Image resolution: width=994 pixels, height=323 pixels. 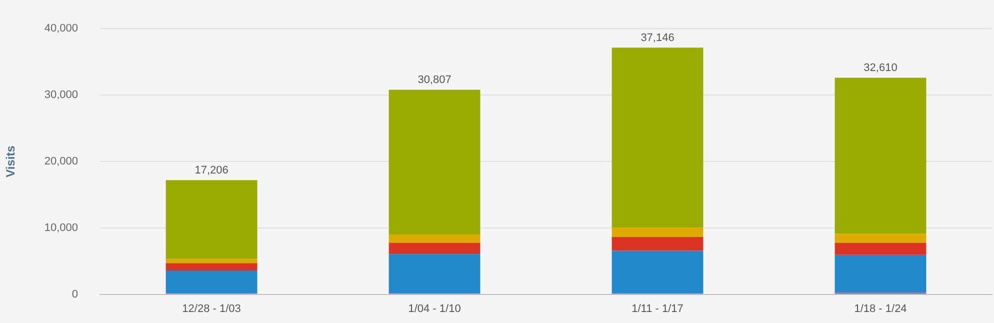 I want to click on x-tick-label: 1/11 - 1/17, so click(x=658, y=309).